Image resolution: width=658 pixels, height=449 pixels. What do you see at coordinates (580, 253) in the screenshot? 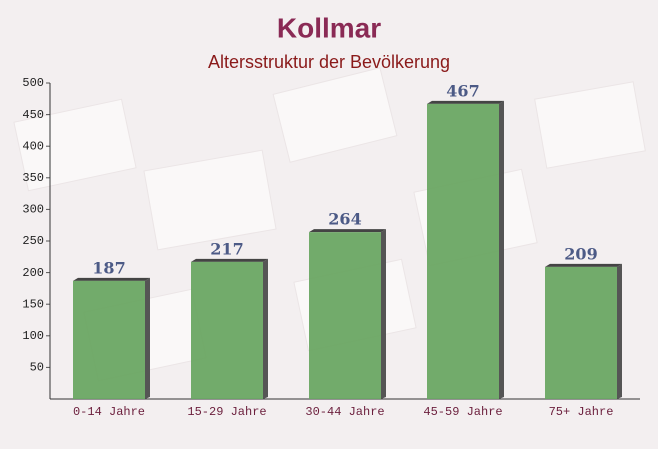
I see `value-label: 209` at bounding box center [580, 253].